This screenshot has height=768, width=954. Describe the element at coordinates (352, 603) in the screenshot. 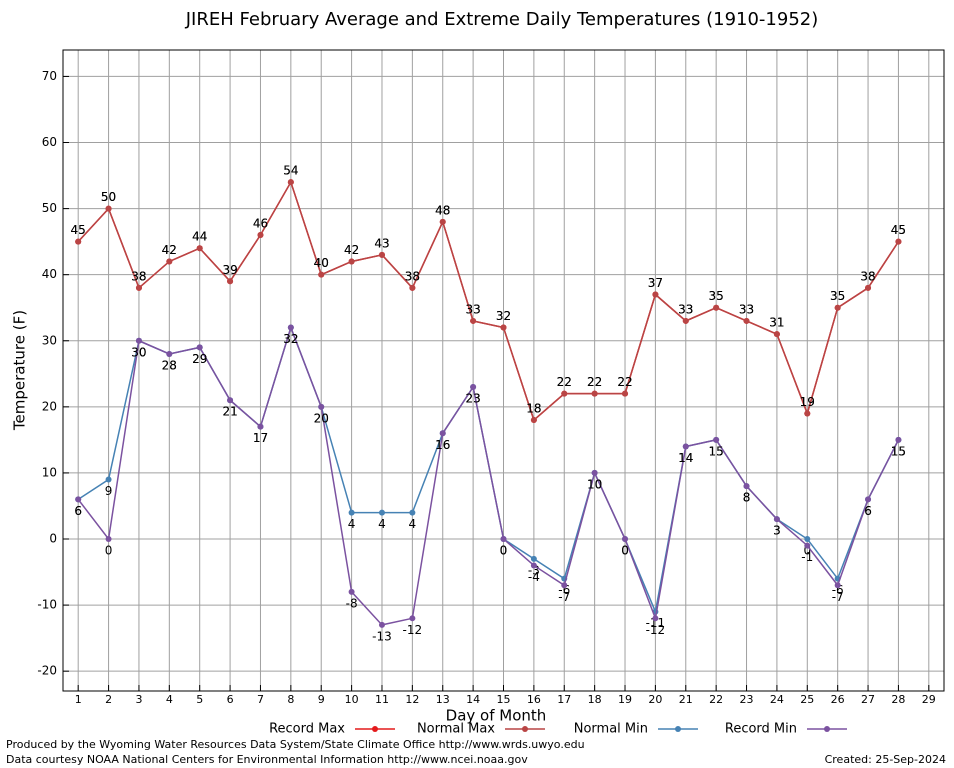

I see `value-label: -8` at that location.